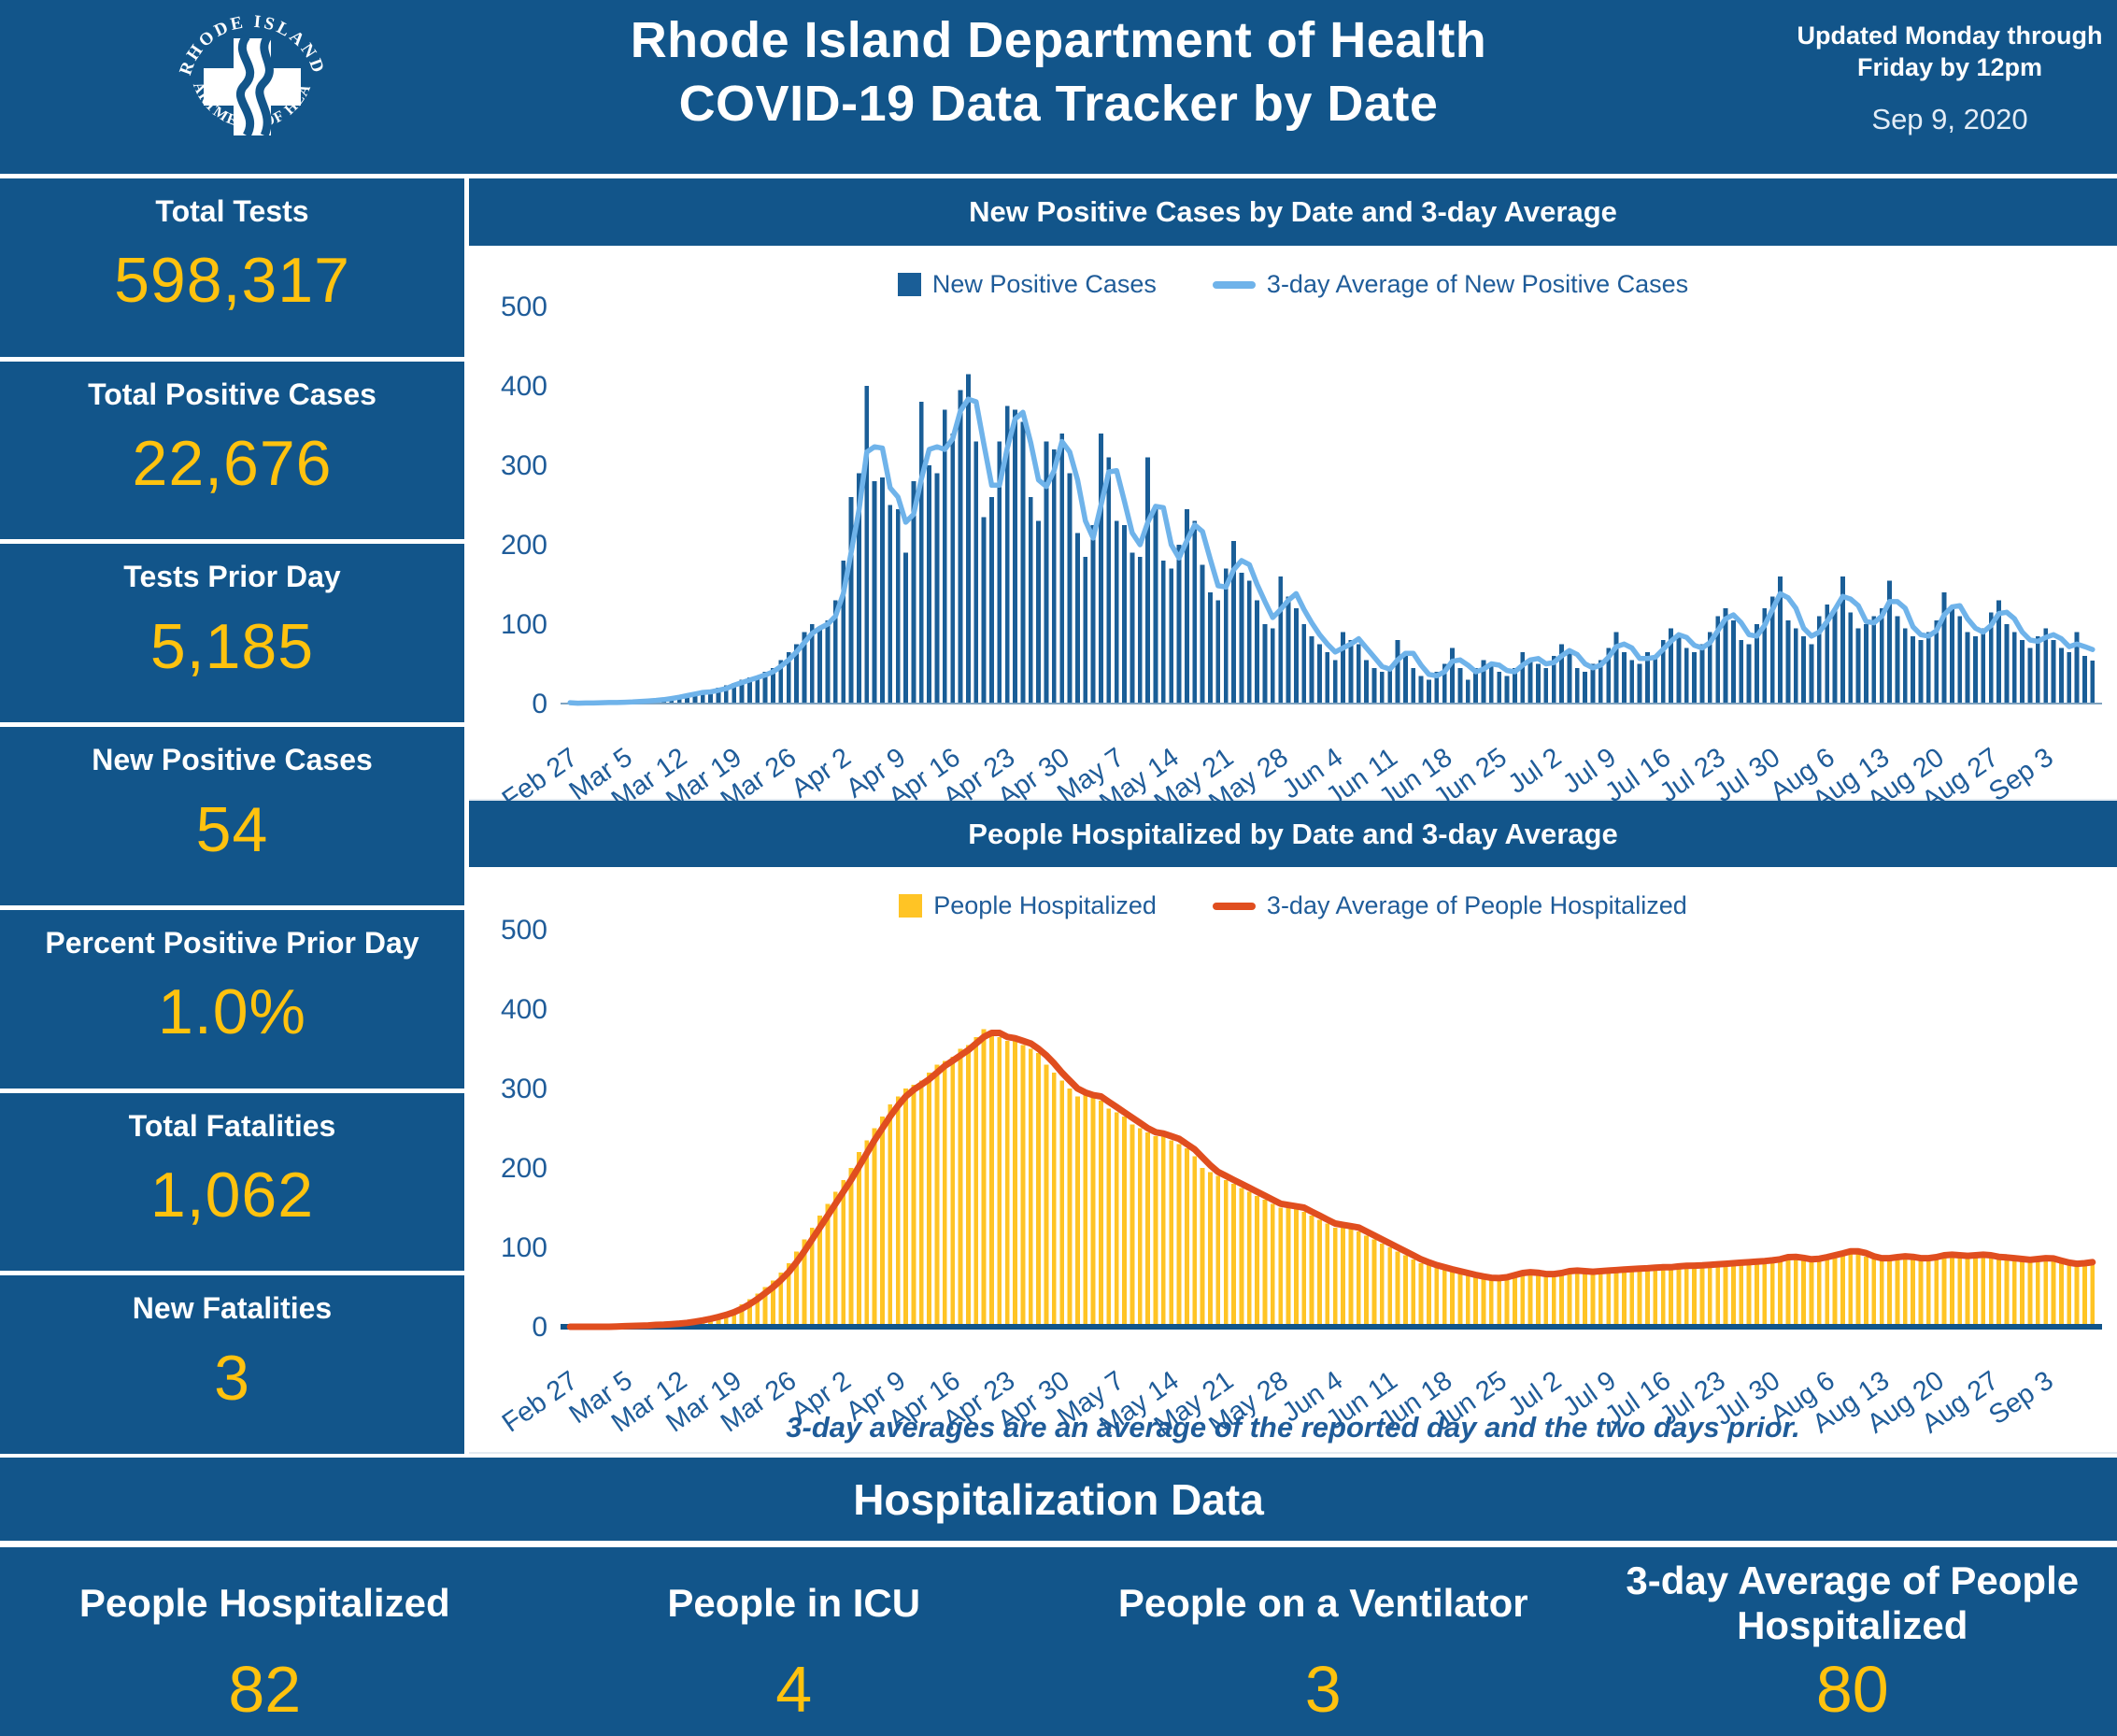 The image size is (2117, 1736). What do you see at coordinates (232, 829) in the screenshot?
I see `kpi-value: 54` at bounding box center [232, 829].